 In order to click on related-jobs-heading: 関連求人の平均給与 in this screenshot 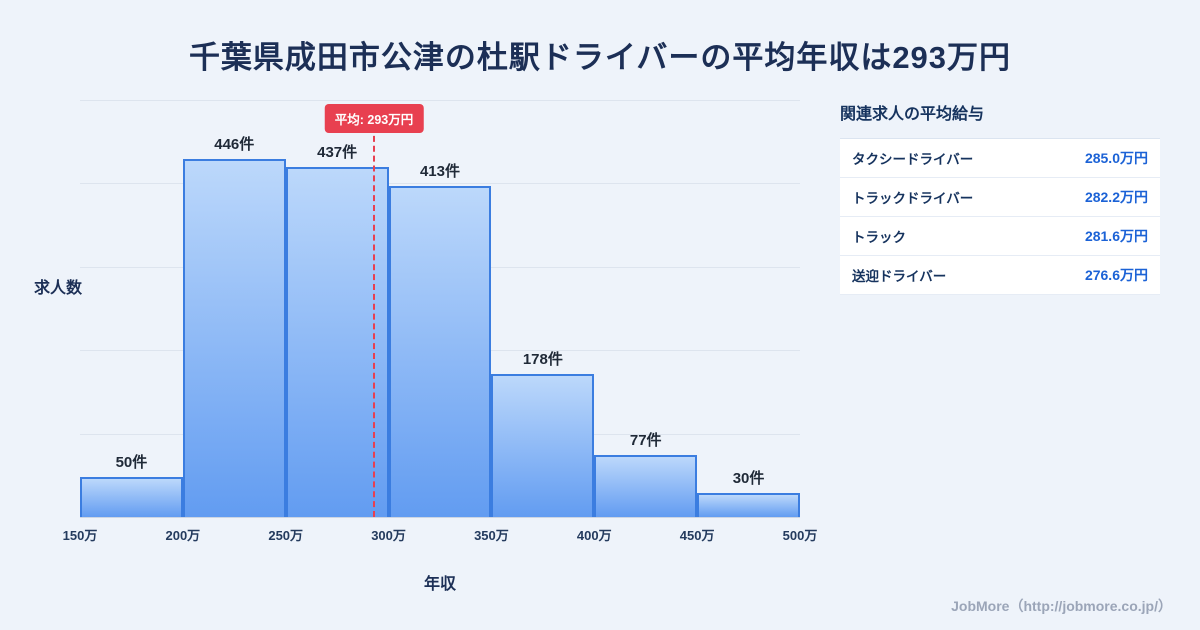, I will do `click(912, 114)`.